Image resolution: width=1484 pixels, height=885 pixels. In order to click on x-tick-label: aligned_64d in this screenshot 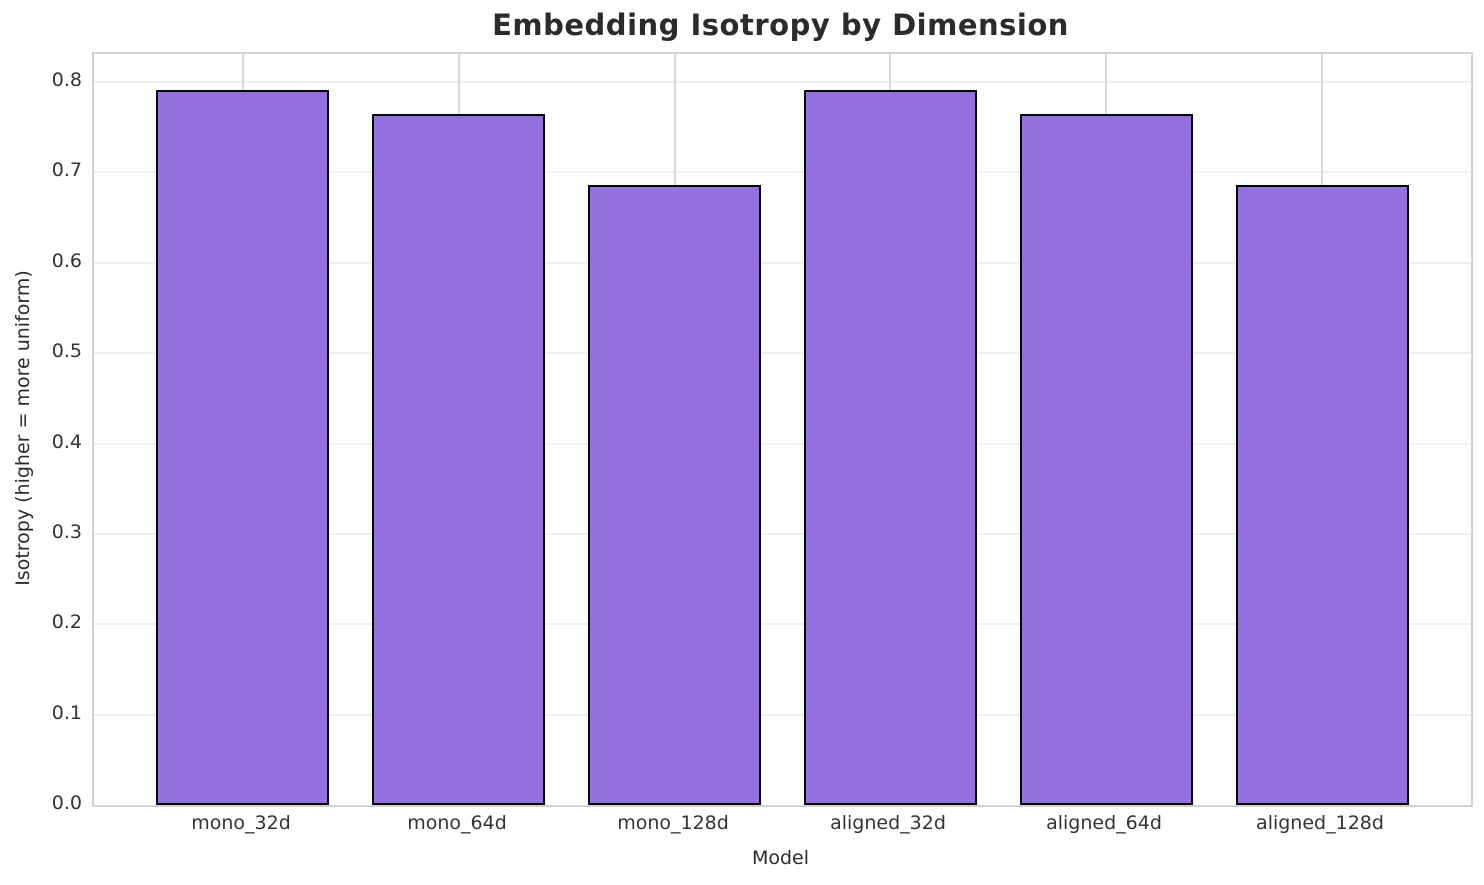, I will do `click(1104, 823)`.